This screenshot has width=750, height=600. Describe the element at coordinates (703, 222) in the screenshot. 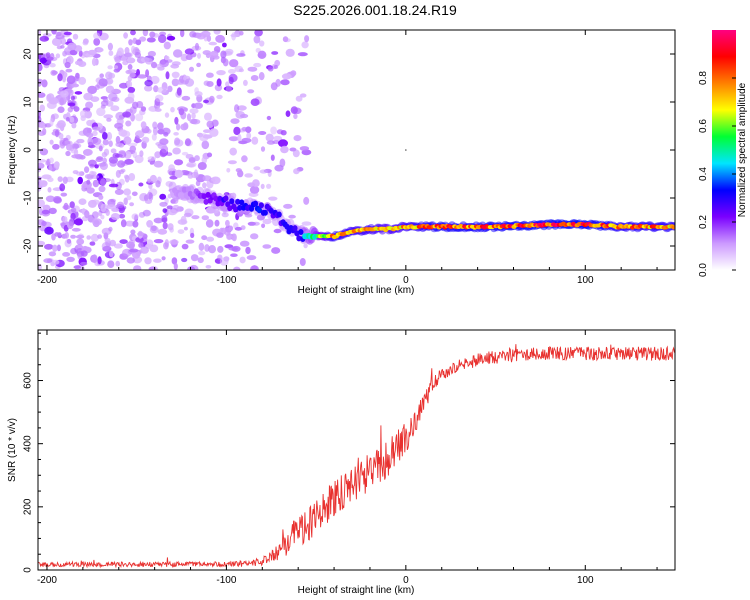

I see `colorbar-tick-label: 0.2` at that location.